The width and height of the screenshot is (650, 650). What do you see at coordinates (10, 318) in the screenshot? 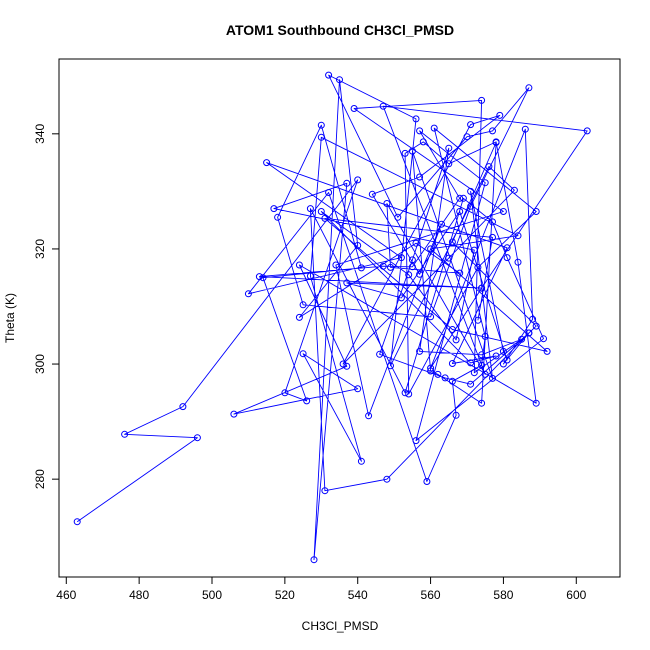
I see `y-axis-label: Theta (K)` at bounding box center [10, 318].